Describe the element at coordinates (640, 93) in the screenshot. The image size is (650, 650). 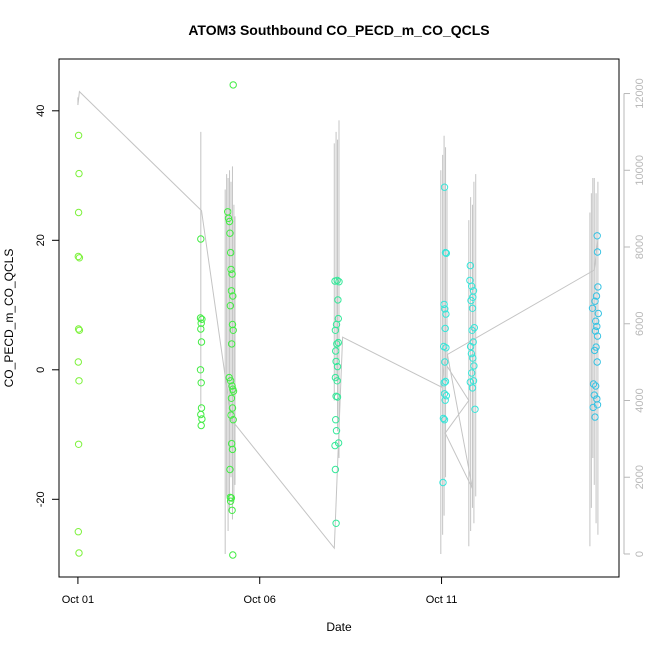
I see `y2-tick-label-6: 12000` at that location.